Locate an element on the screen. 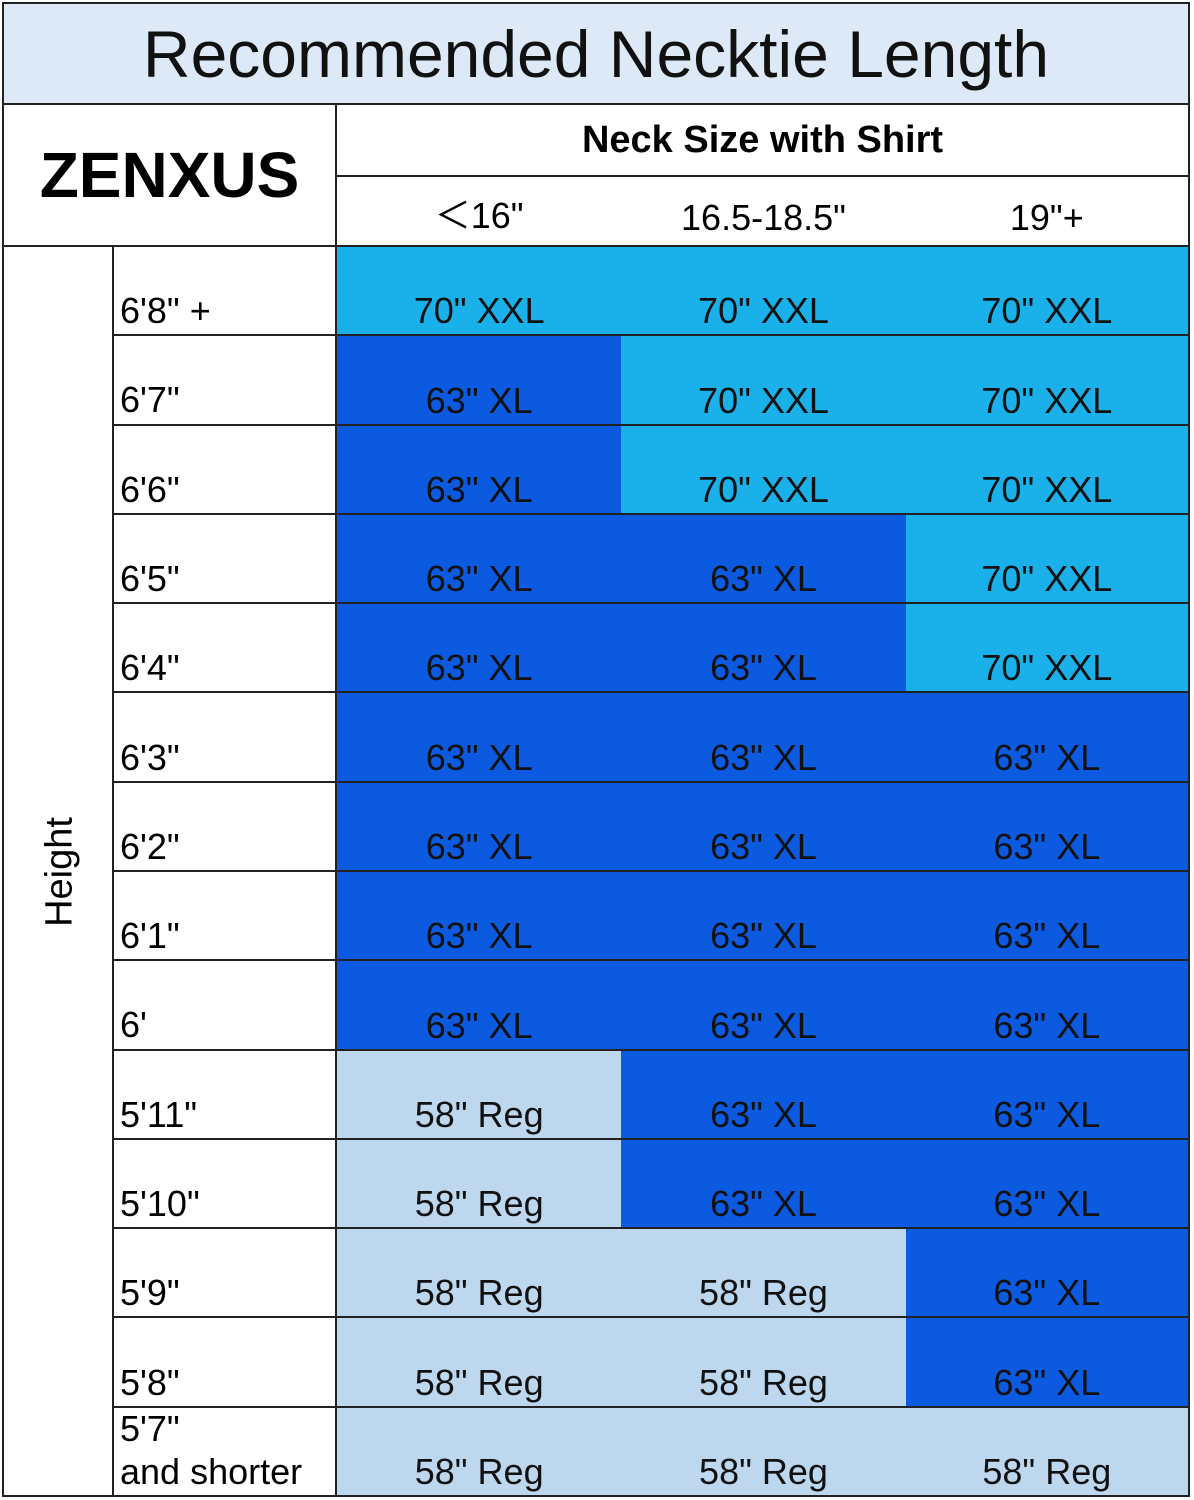 The width and height of the screenshot is (1194, 1500). row-label: 6'2" is located at coordinates (224, 827).